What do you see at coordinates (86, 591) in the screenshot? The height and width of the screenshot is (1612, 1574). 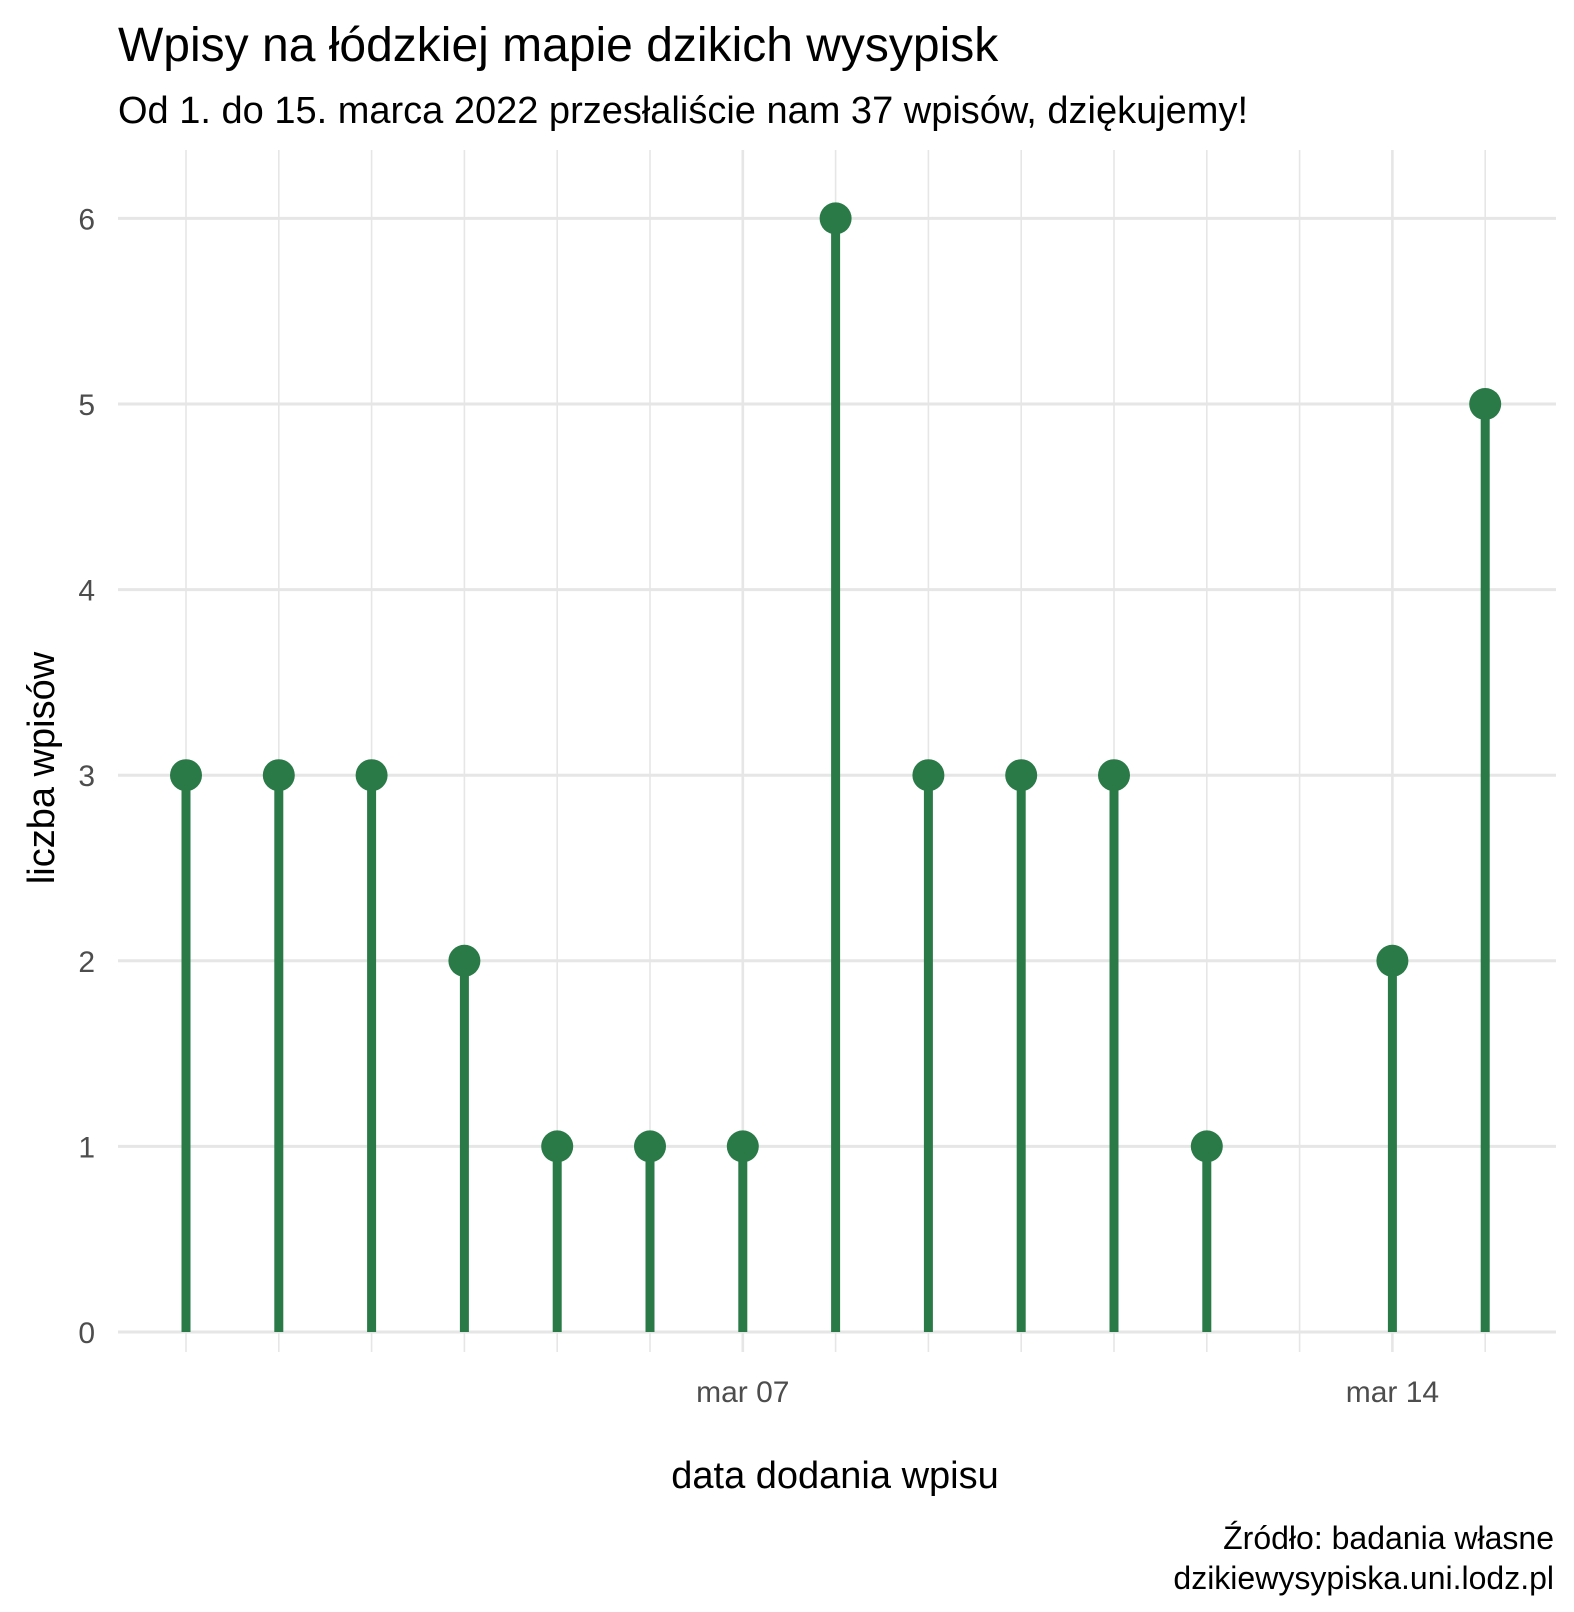 I see `y-tick-label: 4` at bounding box center [86, 591].